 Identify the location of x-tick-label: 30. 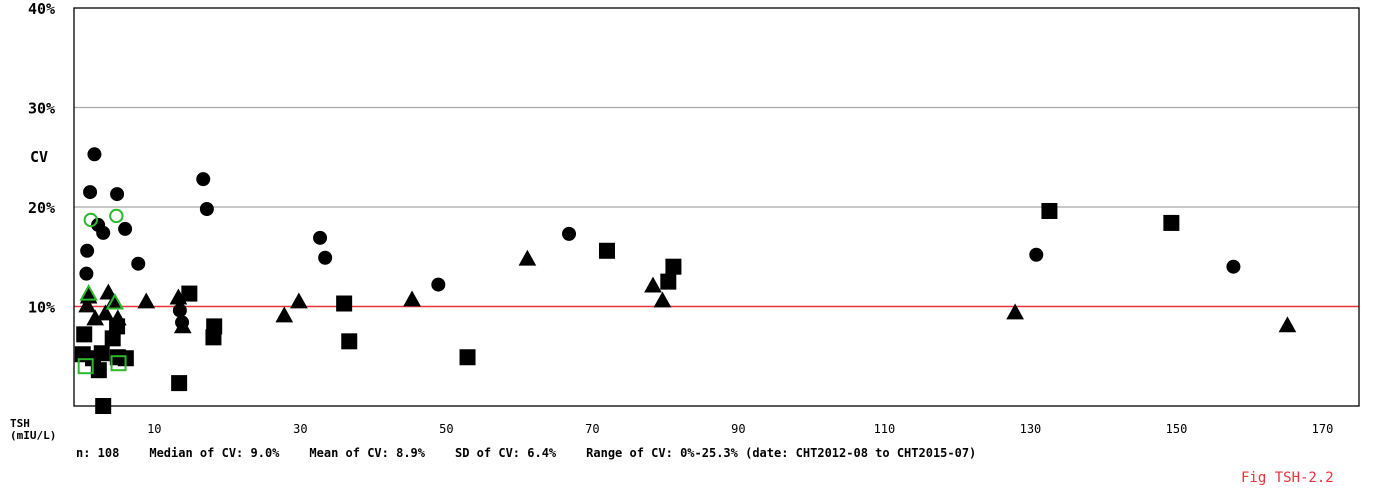
(300, 429).